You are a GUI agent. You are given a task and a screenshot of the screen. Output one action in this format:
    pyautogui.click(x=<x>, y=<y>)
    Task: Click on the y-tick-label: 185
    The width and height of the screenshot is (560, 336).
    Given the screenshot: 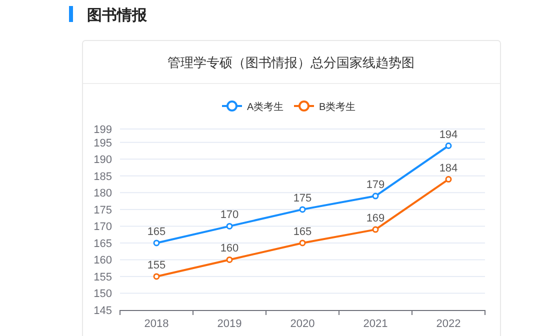 What is the action you would take?
    pyautogui.click(x=103, y=176)
    